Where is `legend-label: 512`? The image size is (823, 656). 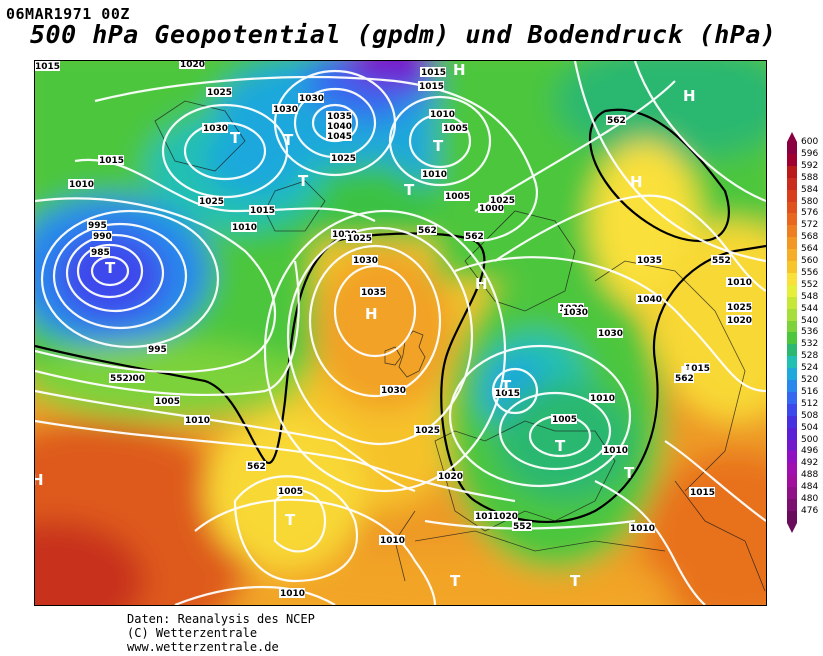 legend-label: 512 is located at coordinates (810, 403).